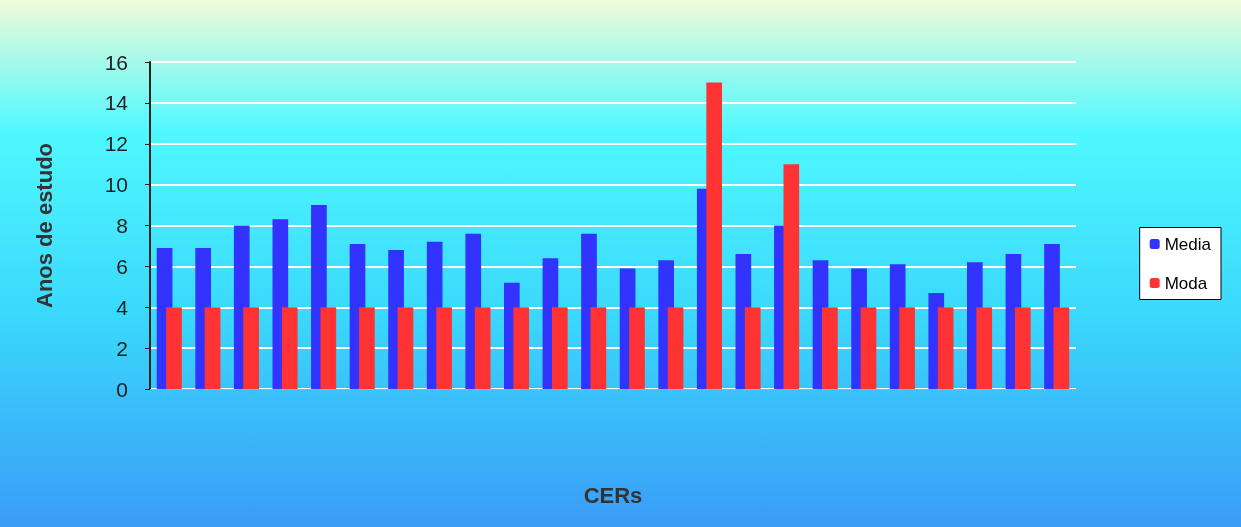 This screenshot has height=527, width=1241. I want to click on y-tick-label: 2, so click(122, 348).